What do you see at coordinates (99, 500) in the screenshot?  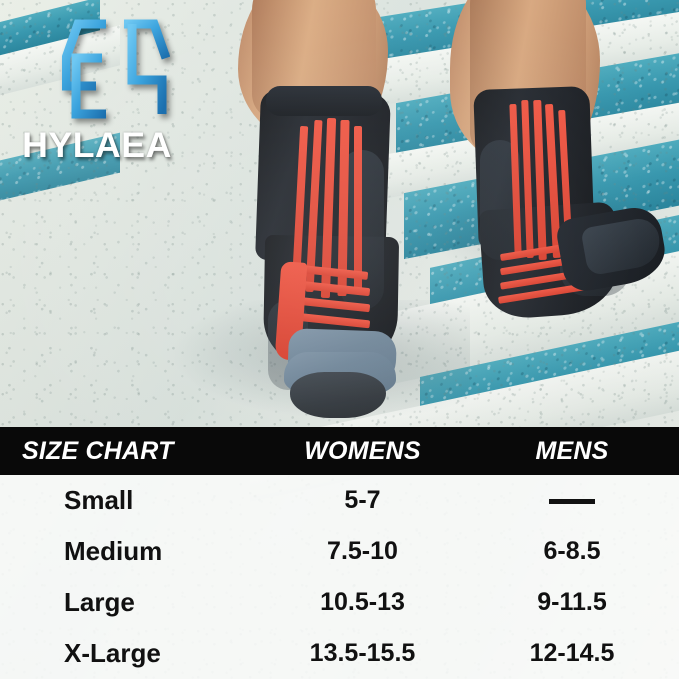 I see `cell-size: Small` at bounding box center [99, 500].